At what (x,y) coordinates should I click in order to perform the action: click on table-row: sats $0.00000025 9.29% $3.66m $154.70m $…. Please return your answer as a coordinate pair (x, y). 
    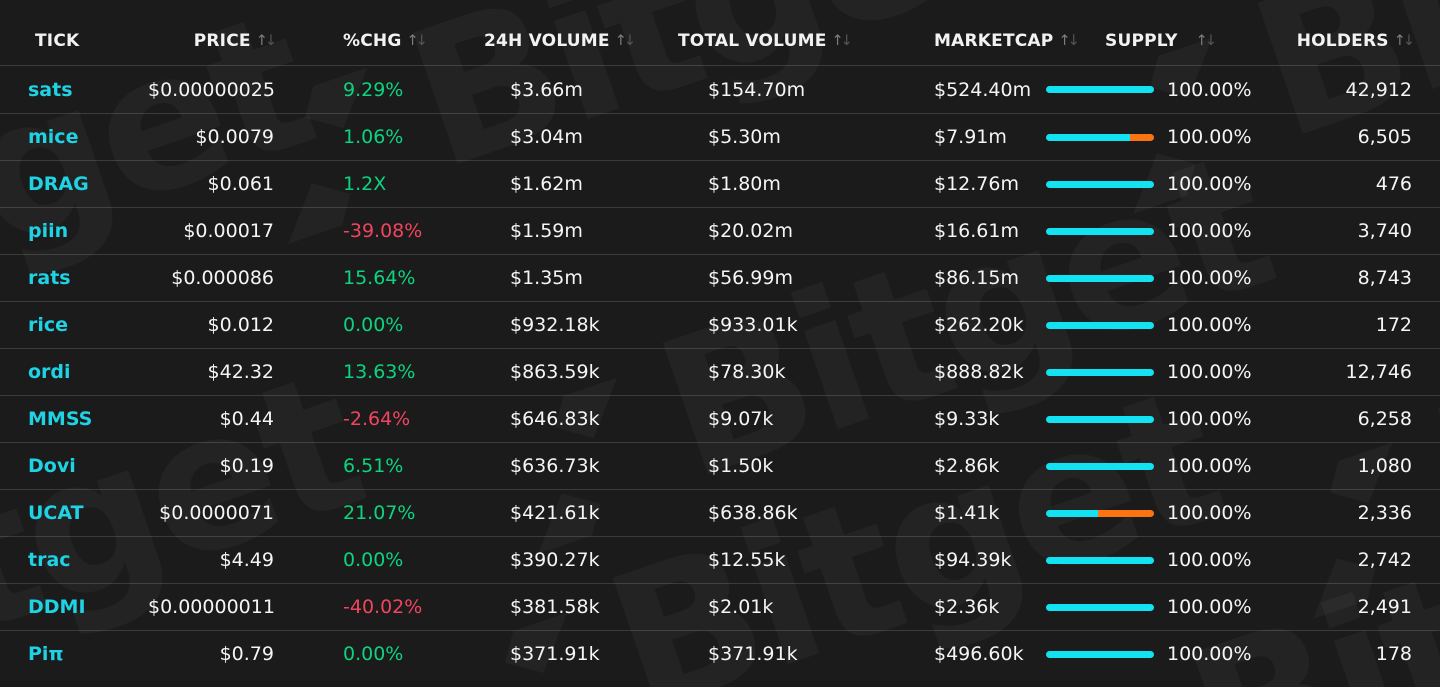
    Looking at the image, I should click on (720, 89).